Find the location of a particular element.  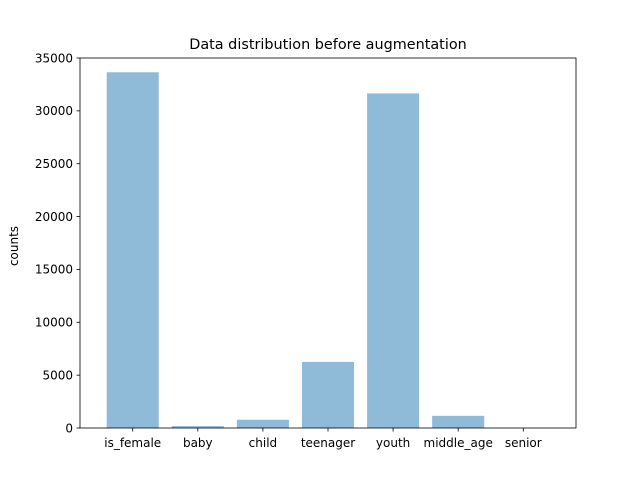

bar-middle-age is located at coordinates (458, 421).